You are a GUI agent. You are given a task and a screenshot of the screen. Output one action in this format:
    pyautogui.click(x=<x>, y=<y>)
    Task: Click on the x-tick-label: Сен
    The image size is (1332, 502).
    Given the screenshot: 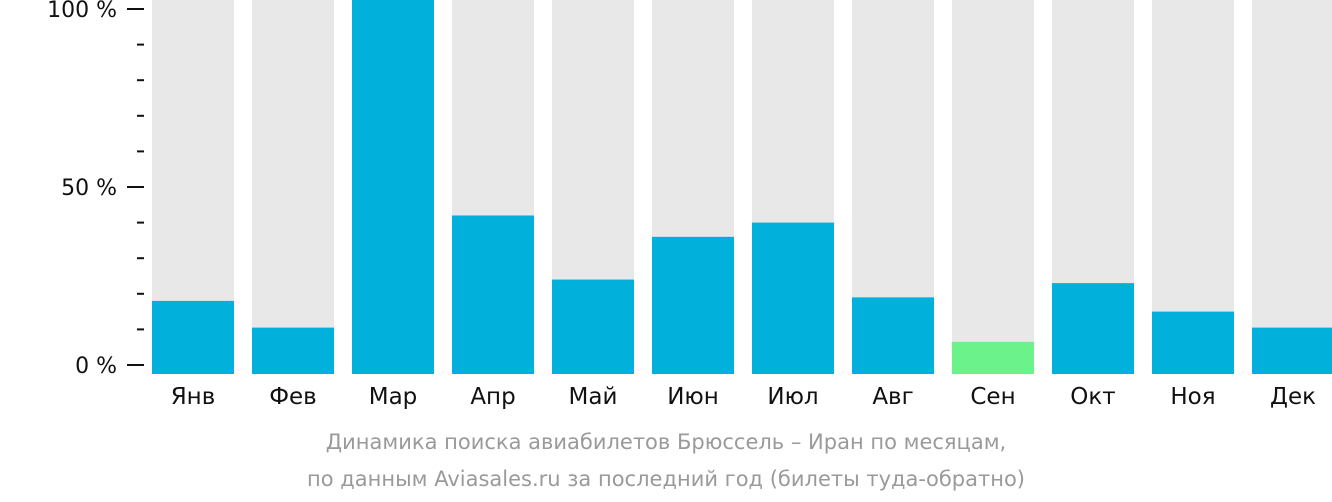 What is the action you would take?
    pyautogui.click(x=992, y=397)
    